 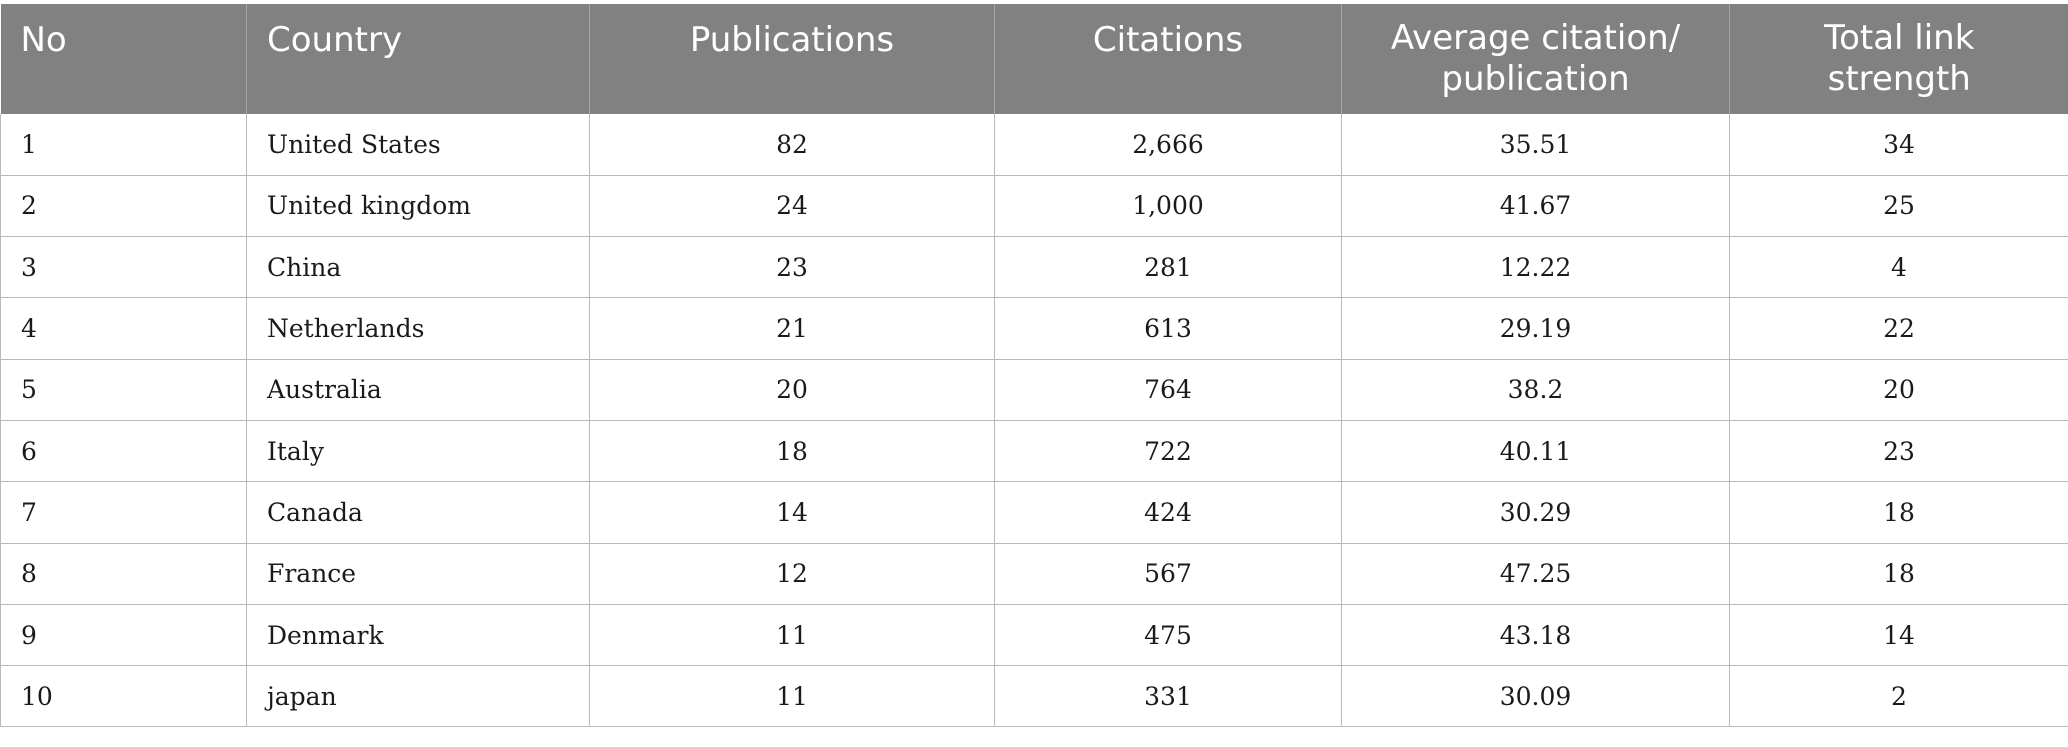 I want to click on cell-total-link-strength: 14, so click(x=1898, y=635).